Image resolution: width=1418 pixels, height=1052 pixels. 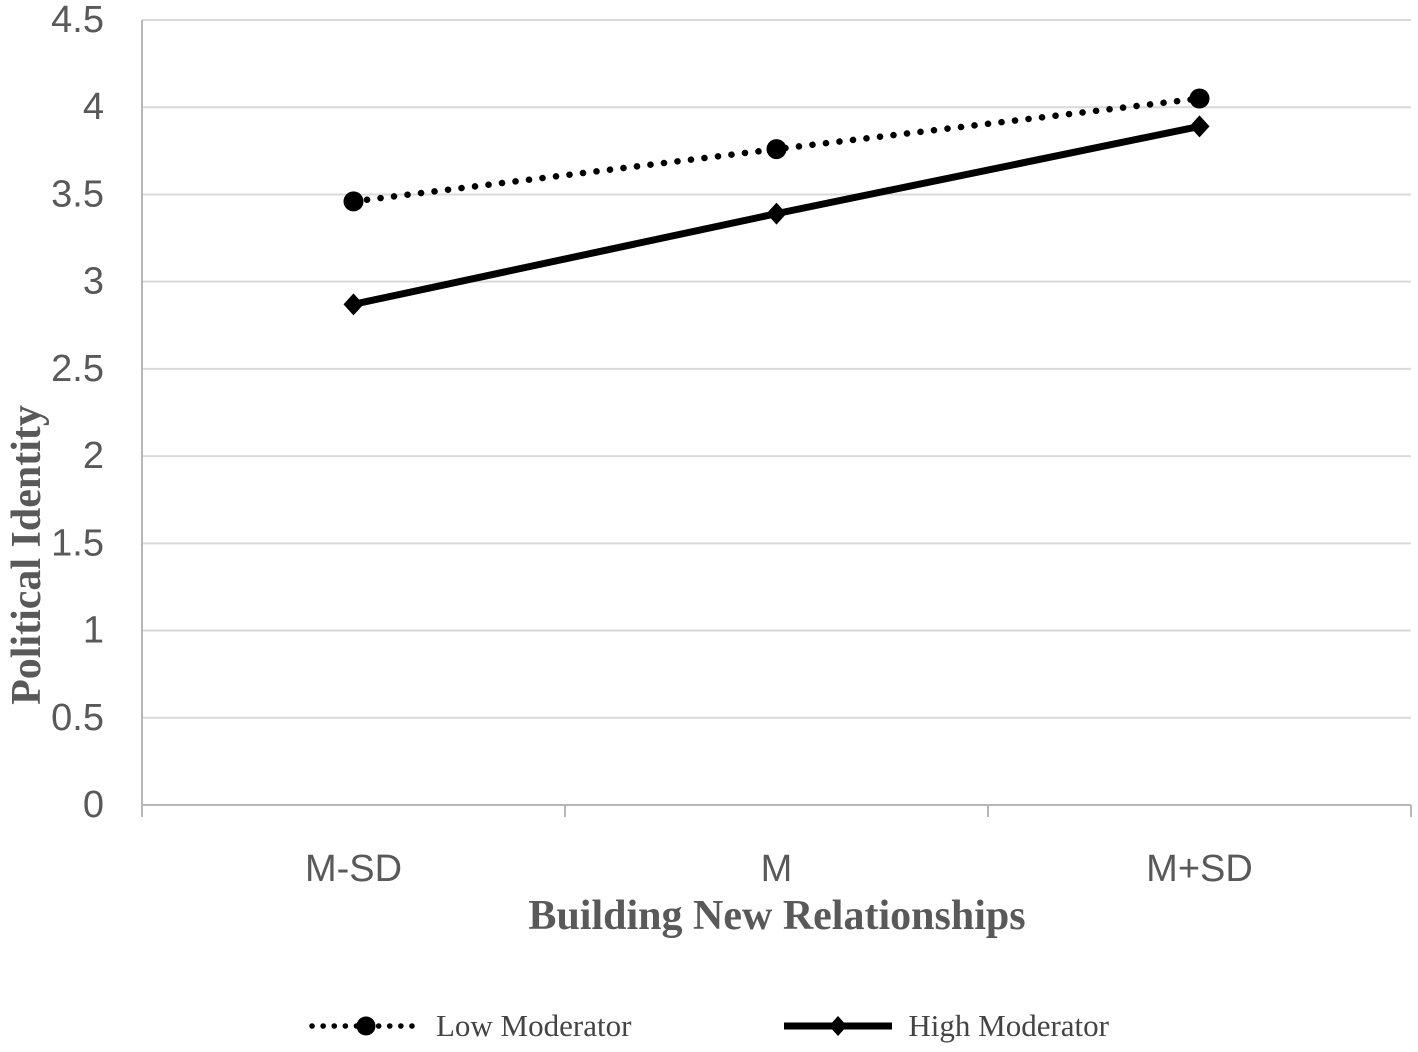 What do you see at coordinates (1008, 1025) in the screenshot?
I see `legend-label-high-moderator: High Moderator` at bounding box center [1008, 1025].